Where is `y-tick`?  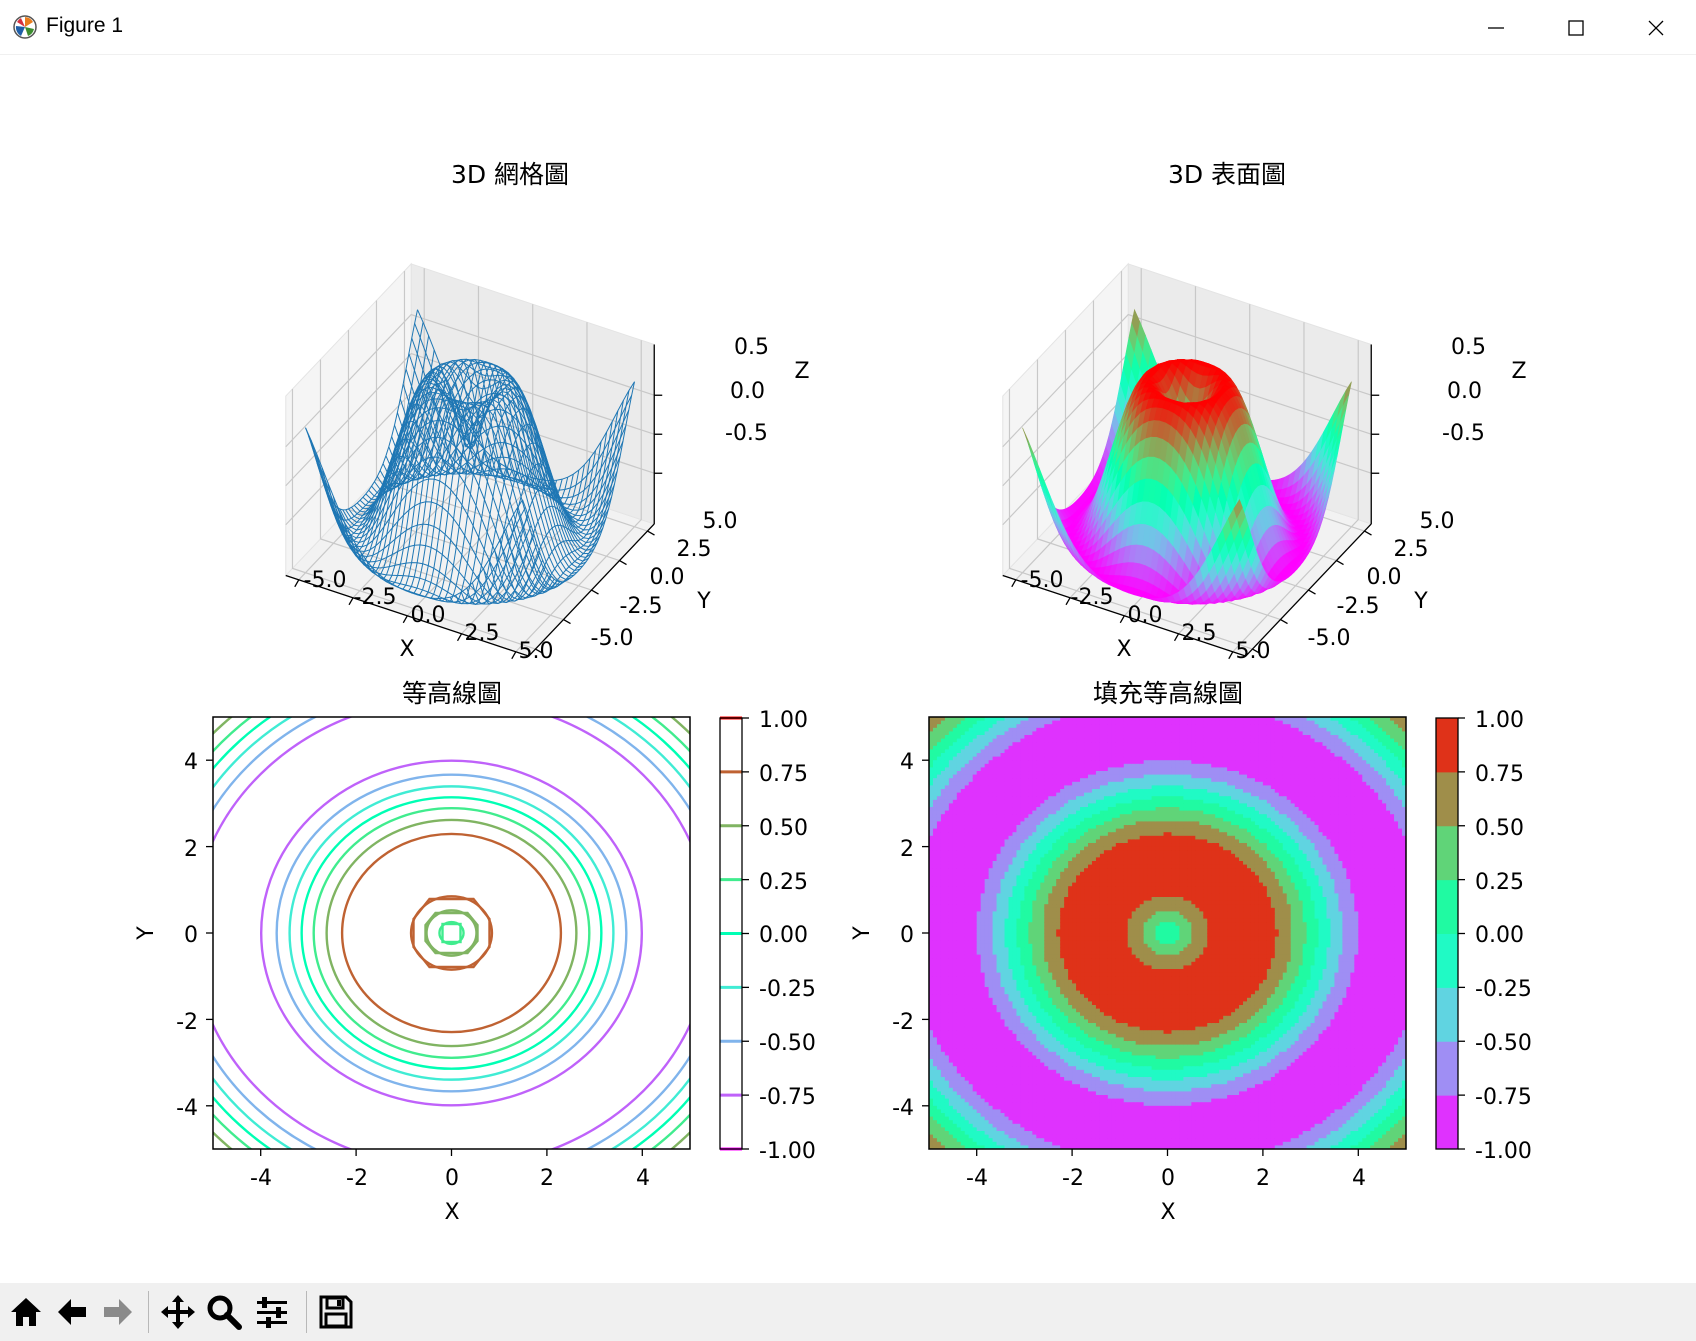
y-tick is located at coordinates (1368, 533).